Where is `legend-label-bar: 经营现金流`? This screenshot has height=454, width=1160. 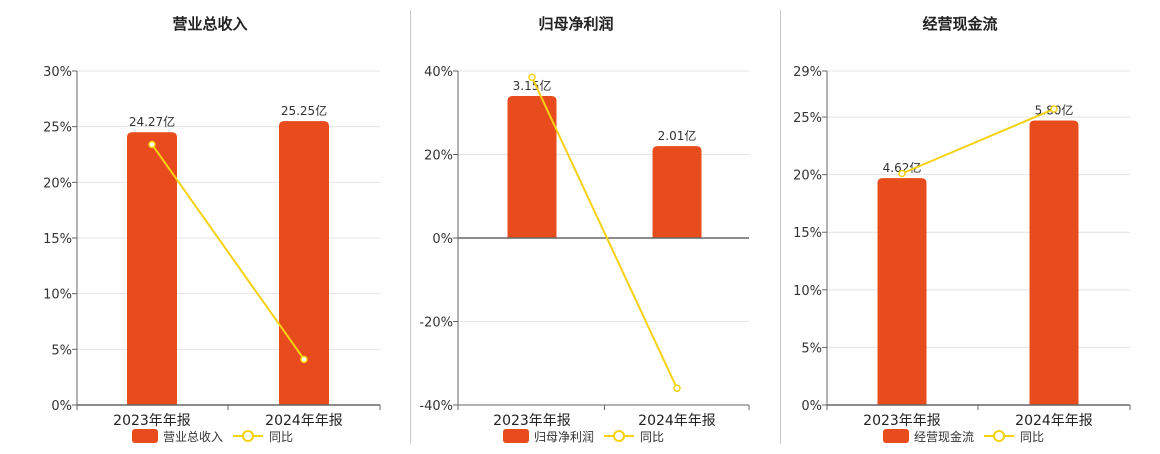
legend-label-bar: 经营现金流 is located at coordinates (944, 436).